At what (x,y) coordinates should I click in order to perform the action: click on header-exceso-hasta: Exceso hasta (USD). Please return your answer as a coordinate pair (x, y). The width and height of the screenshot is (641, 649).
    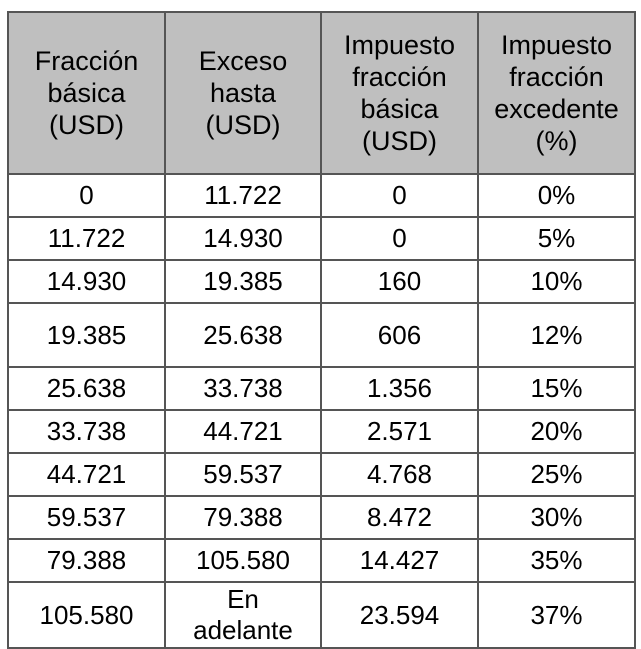
    Looking at the image, I should click on (243, 93).